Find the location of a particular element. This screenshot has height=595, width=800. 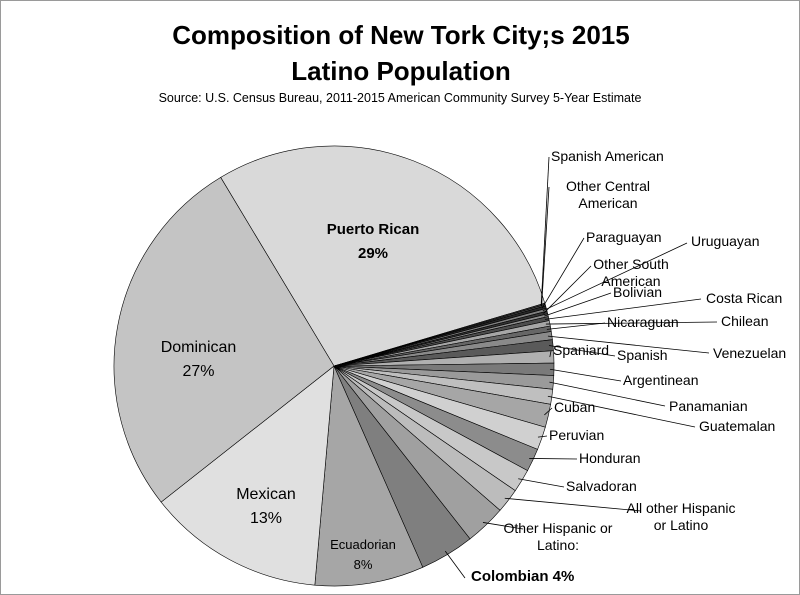

slice-label: Paraguayan is located at coordinates (624, 237).